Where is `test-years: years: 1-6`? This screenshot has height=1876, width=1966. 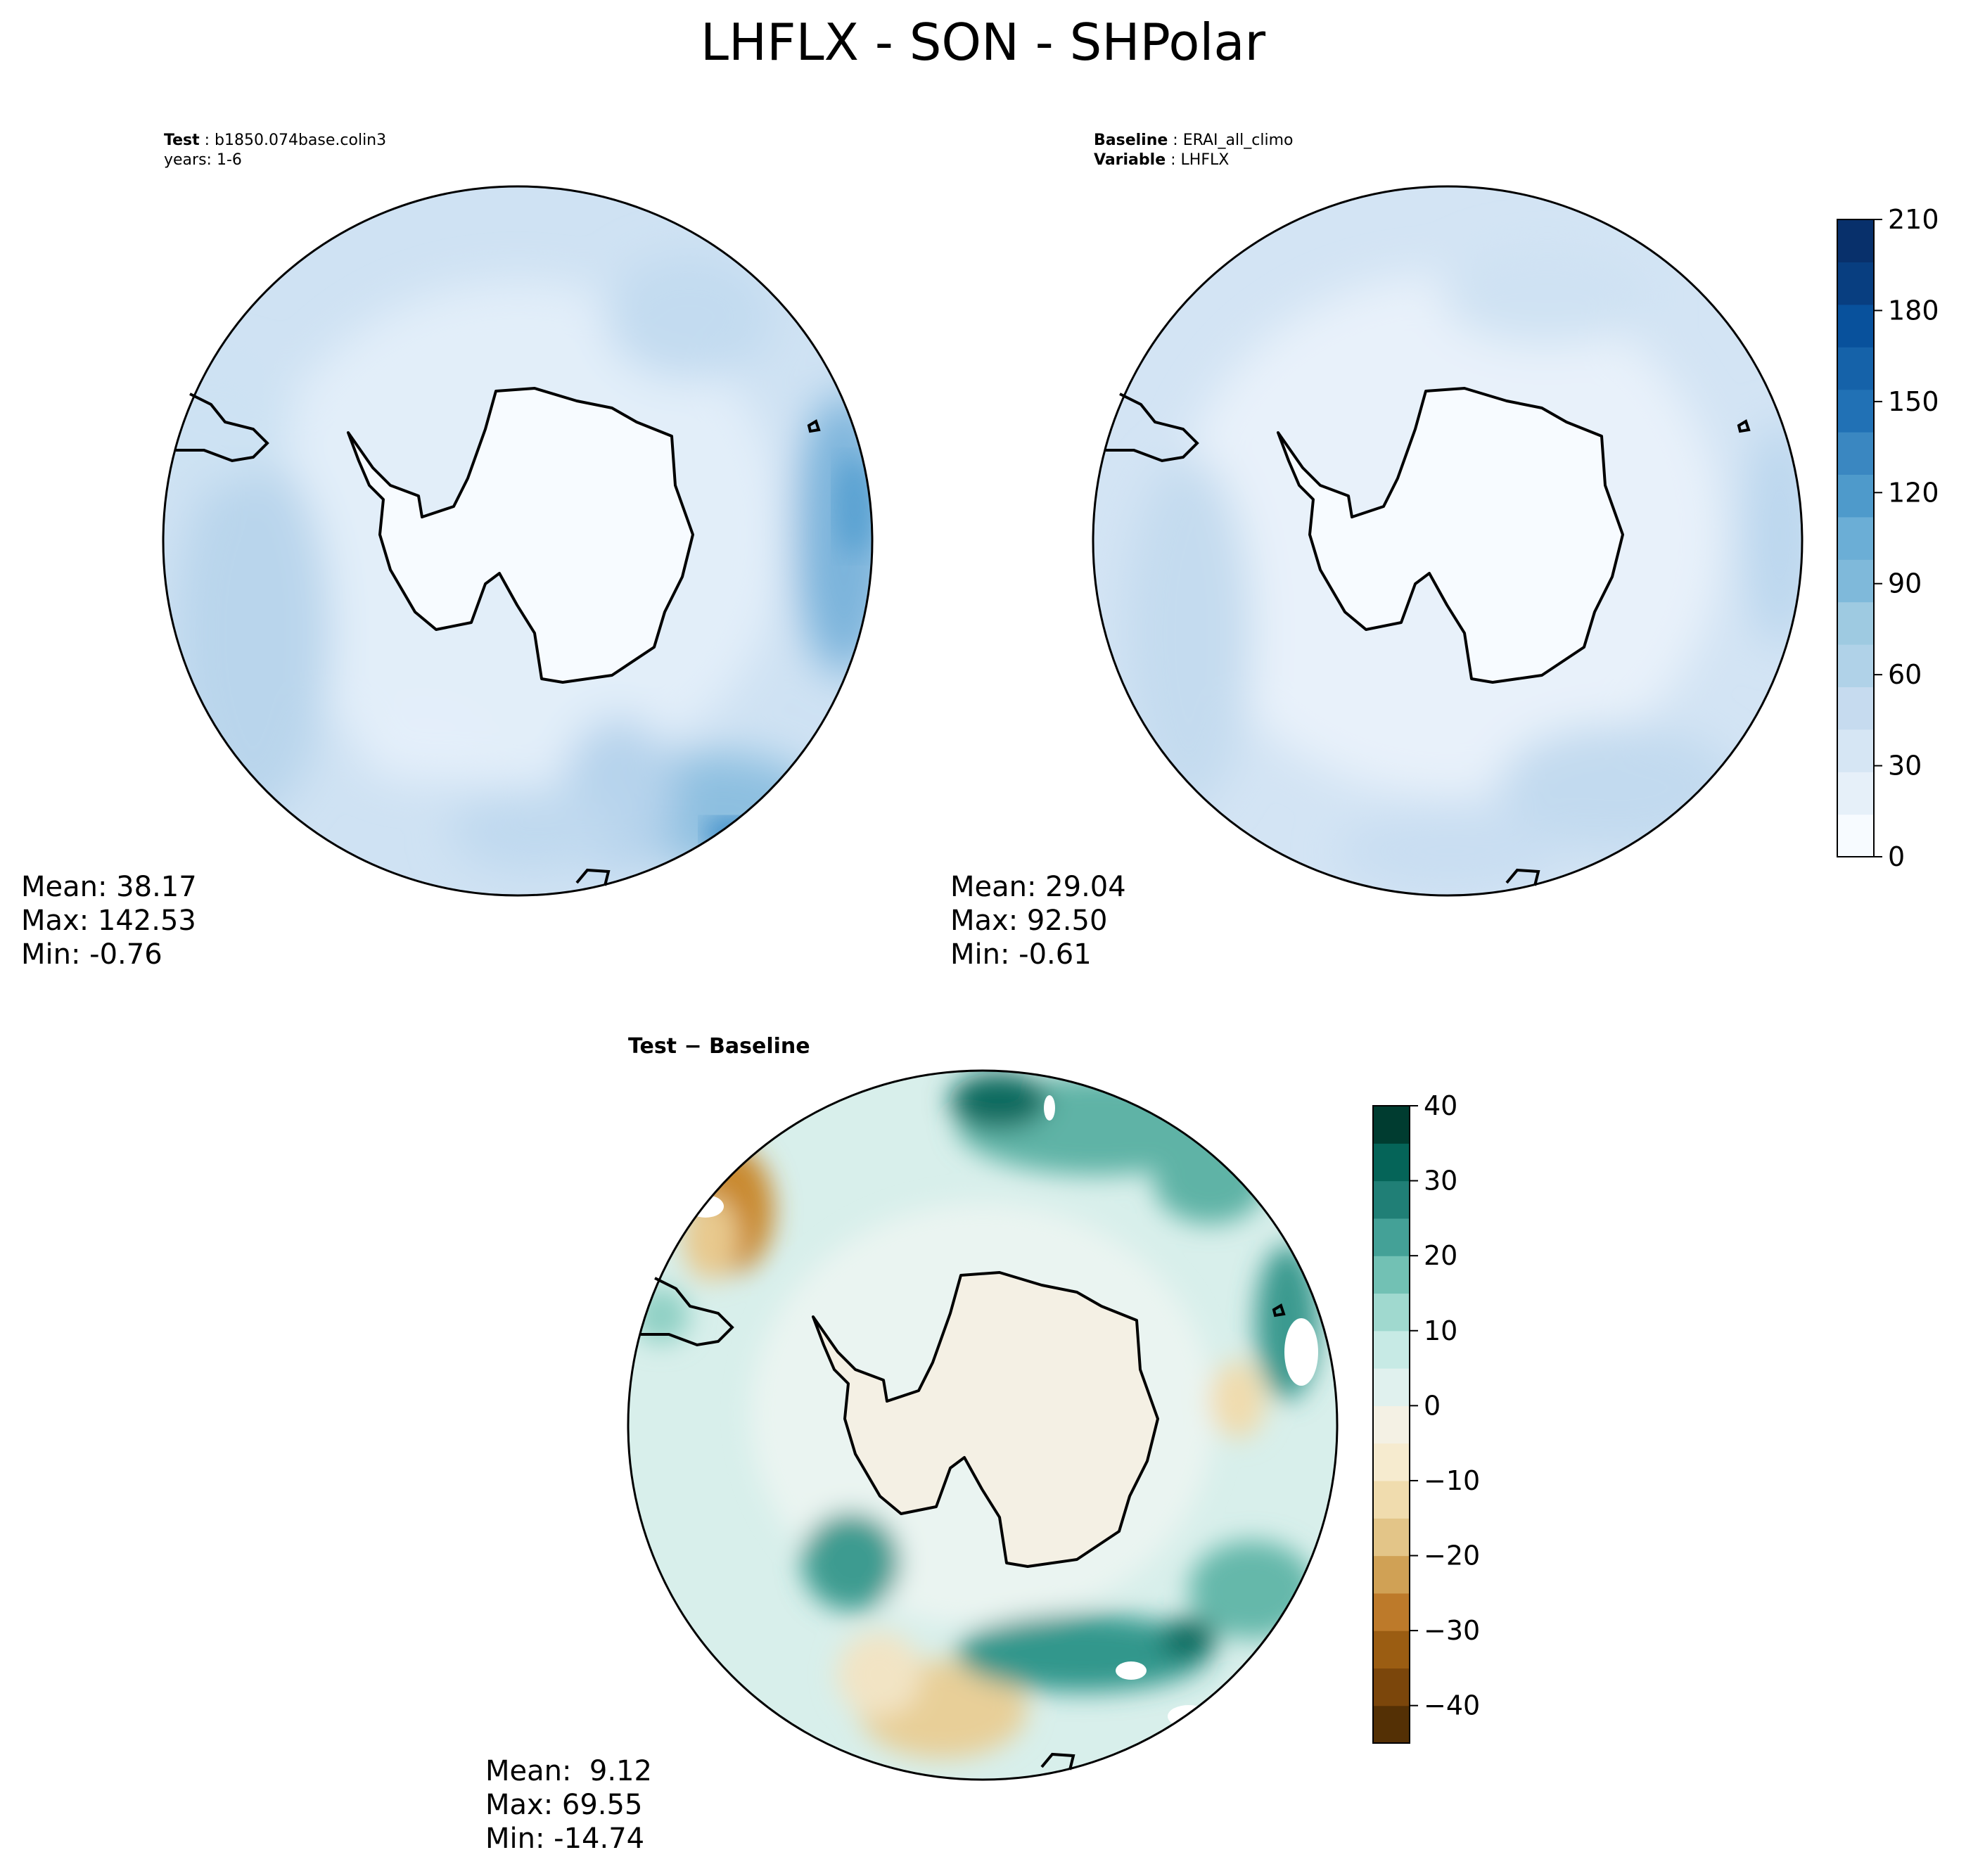 test-years: years: 1-6 is located at coordinates (203, 160).